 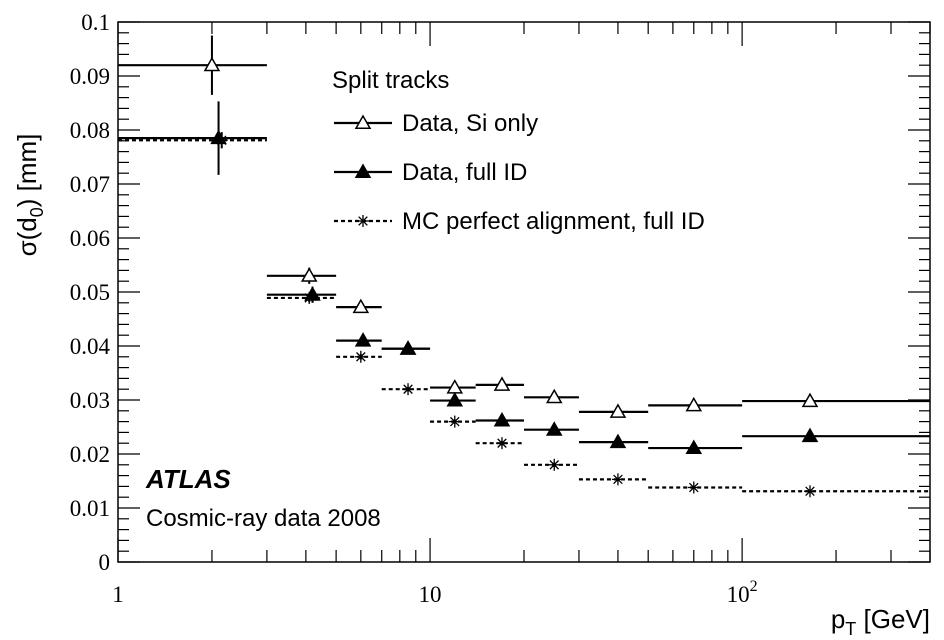 I want to click on y-tick-label: 0.08, so click(x=90, y=130).